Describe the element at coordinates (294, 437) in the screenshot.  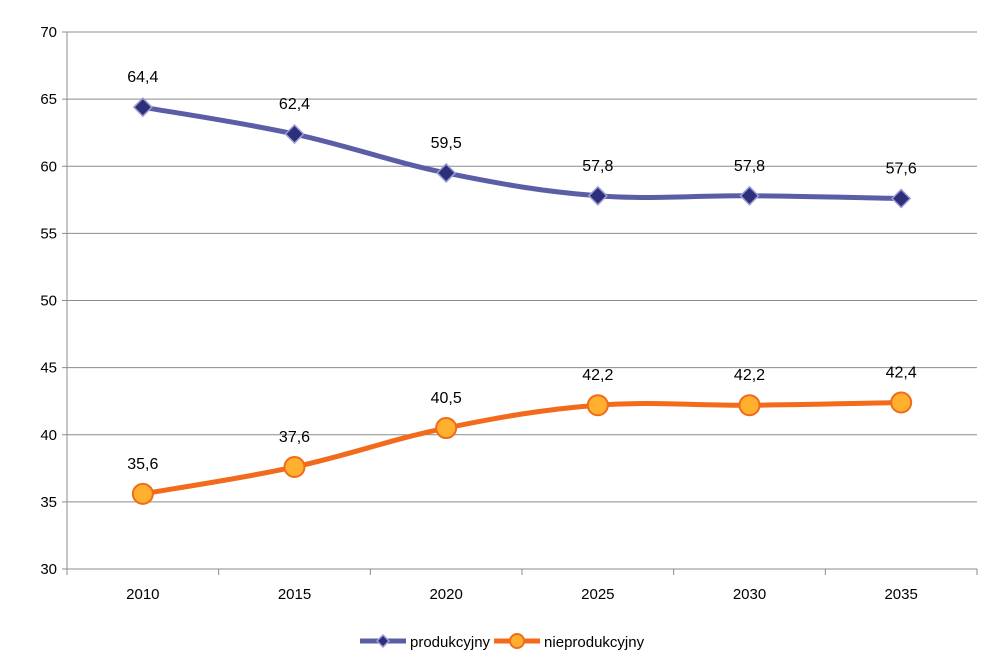
I see `data-label: 37,6` at that location.